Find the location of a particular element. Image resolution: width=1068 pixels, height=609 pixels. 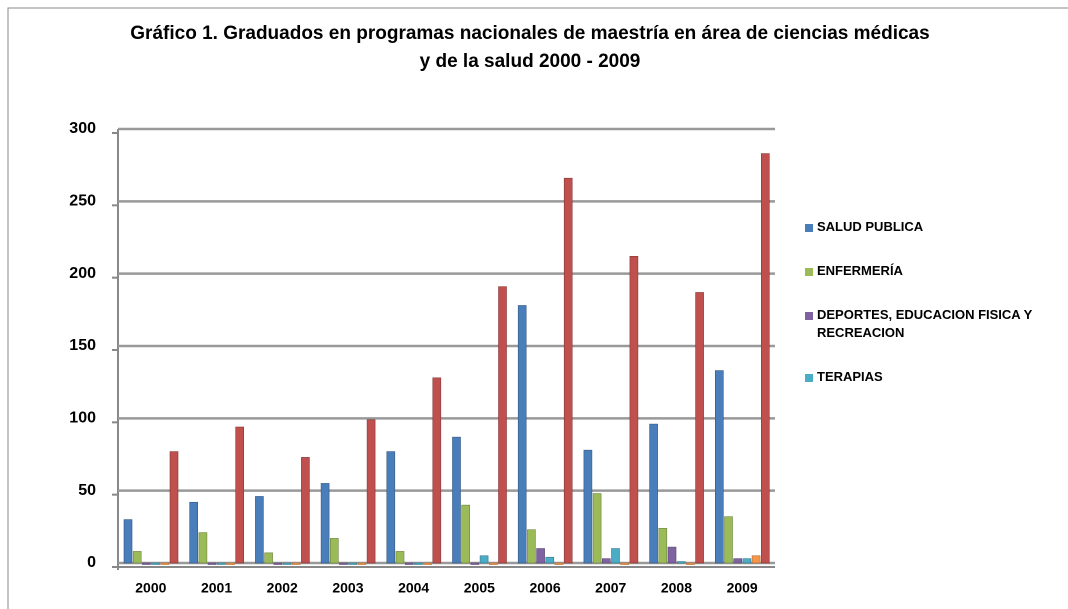

y-tick-label: 200 is located at coordinates (82, 273).